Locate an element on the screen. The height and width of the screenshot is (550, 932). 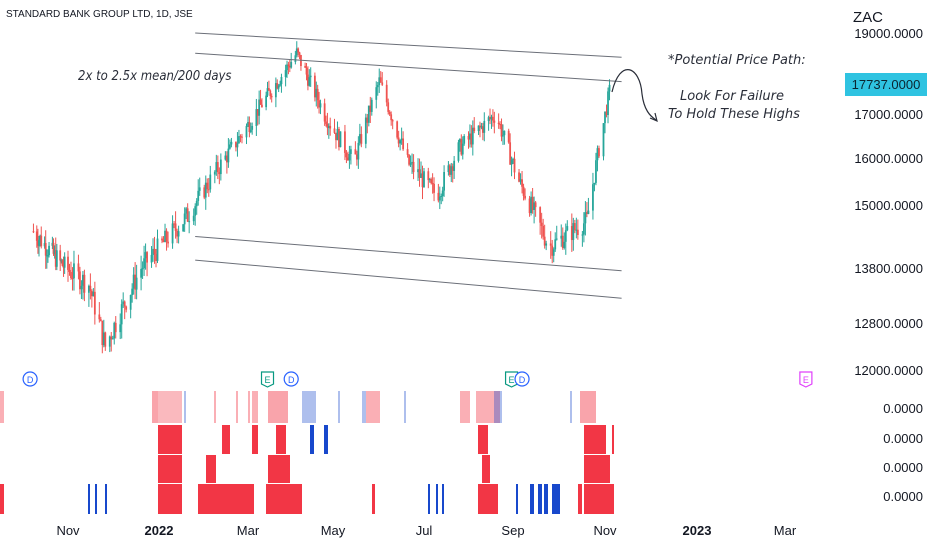
projected-path-arrow is located at coordinates (634, 95).